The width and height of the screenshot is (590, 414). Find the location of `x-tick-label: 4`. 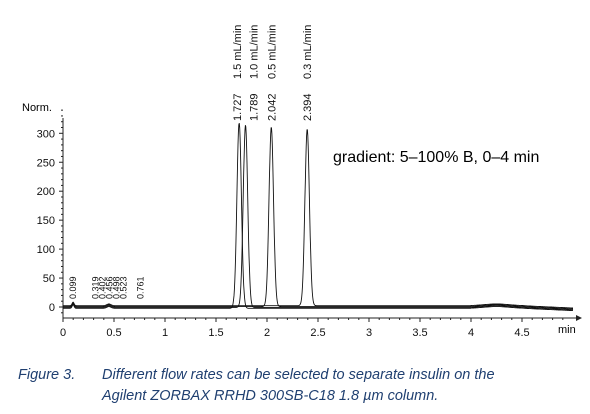

x-tick-label: 4 is located at coordinates (471, 333).